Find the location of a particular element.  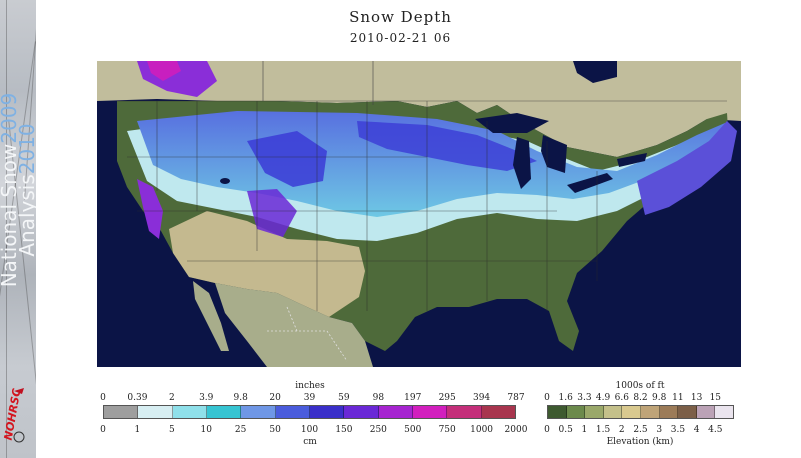

hudson-bay is located at coordinates (595, 72).